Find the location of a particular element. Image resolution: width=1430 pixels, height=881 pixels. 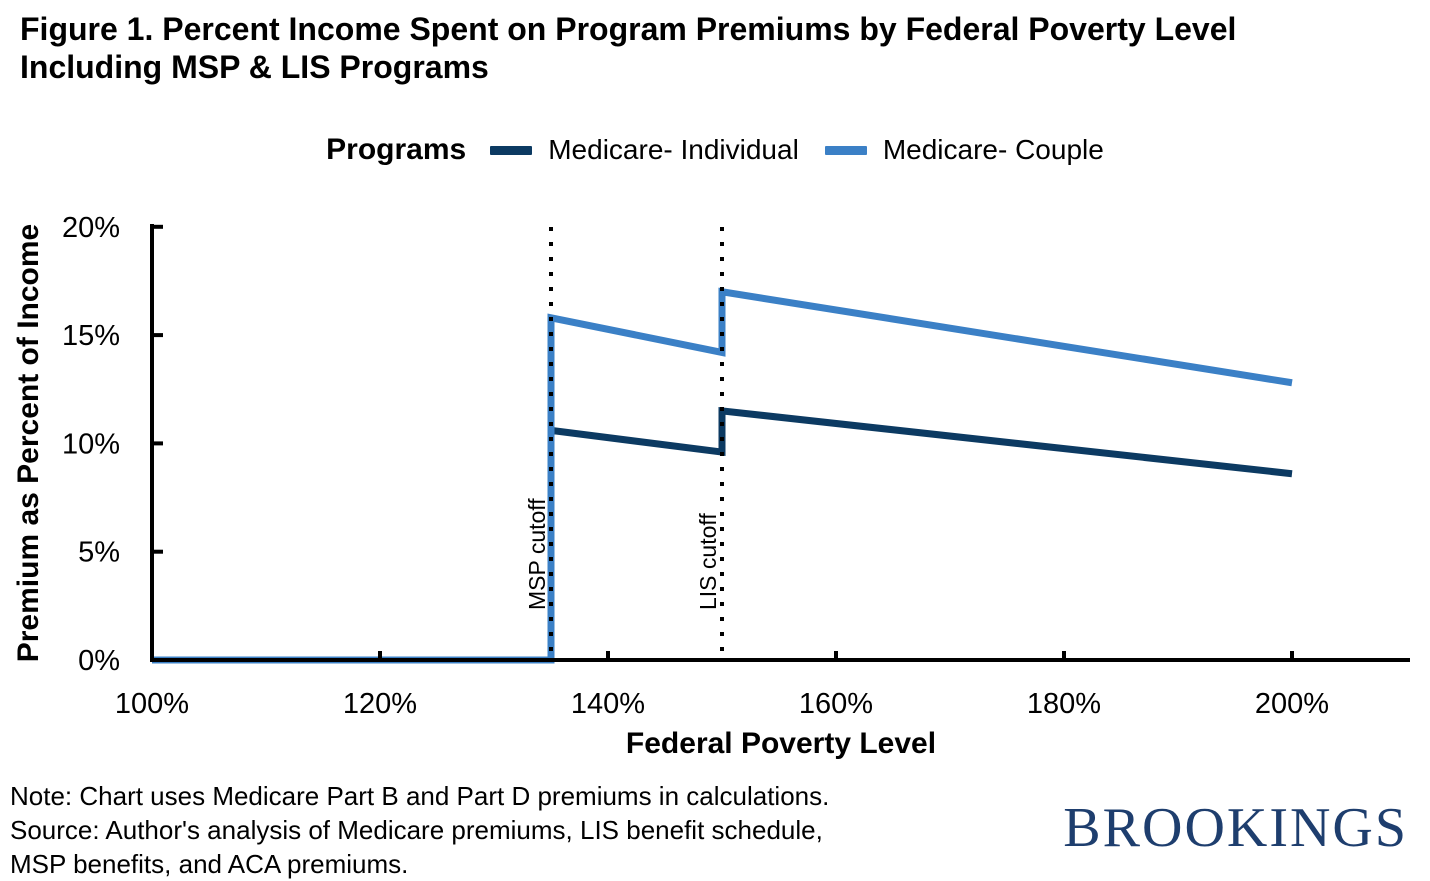

y-tick-label: 15% is located at coordinates (91, 336).